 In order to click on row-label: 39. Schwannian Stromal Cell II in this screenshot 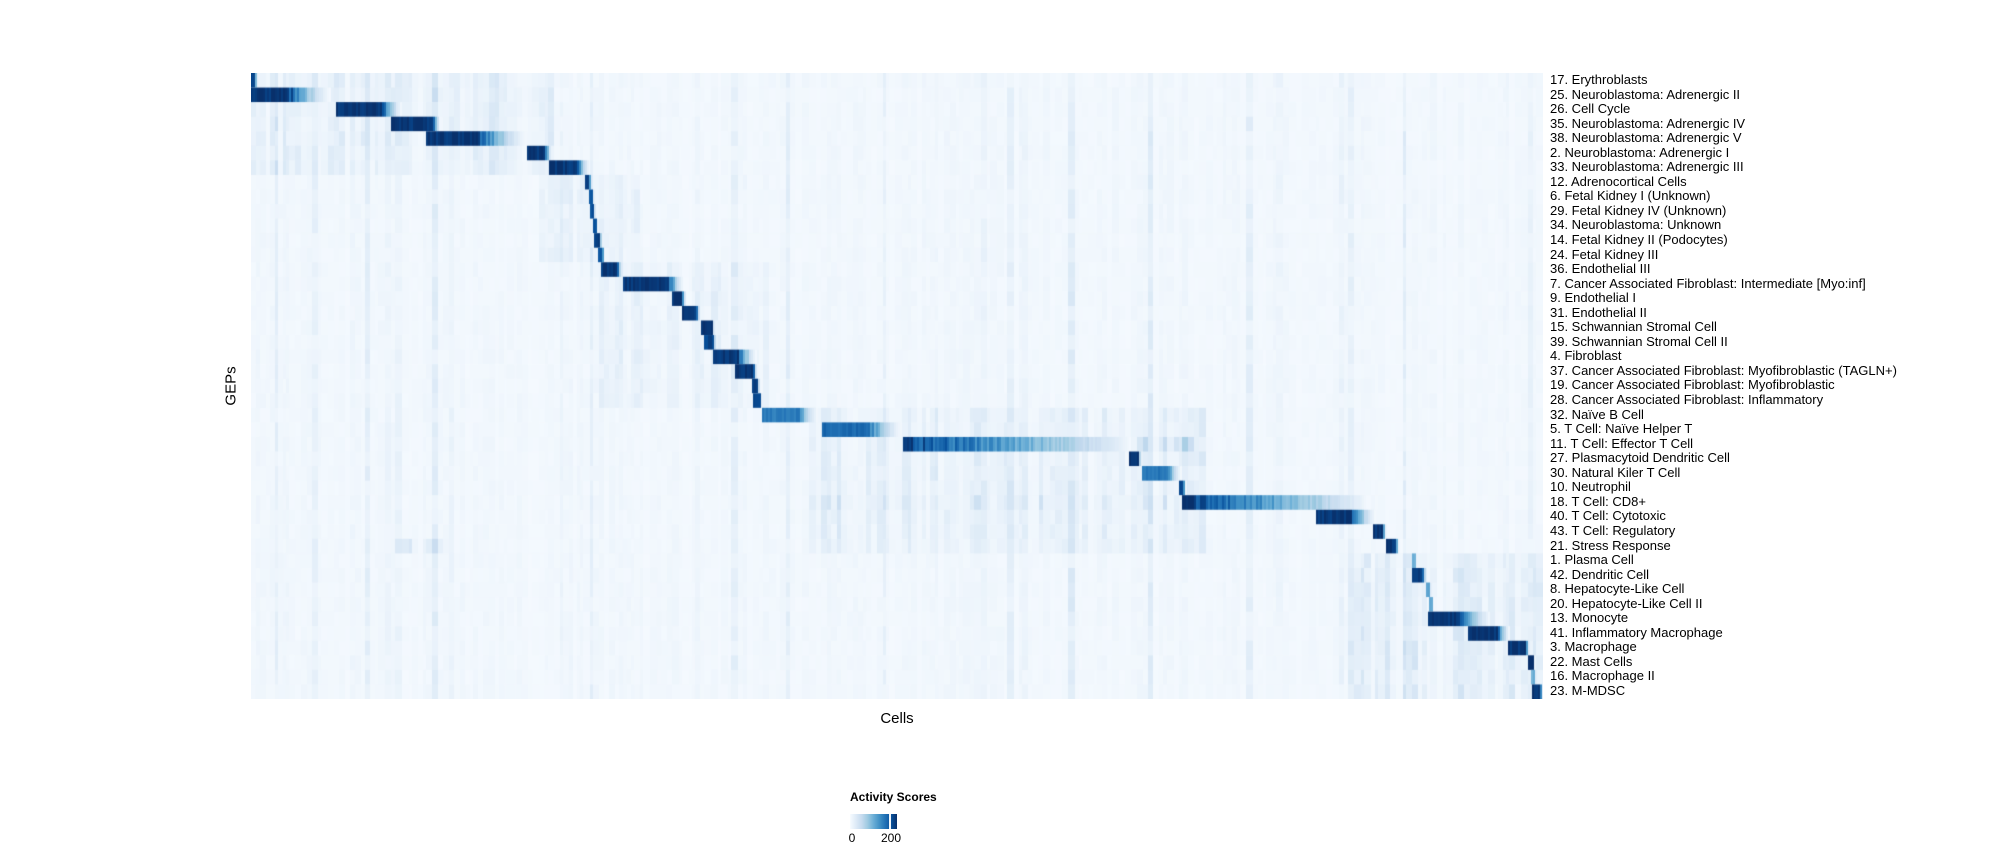, I will do `click(1639, 341)`.